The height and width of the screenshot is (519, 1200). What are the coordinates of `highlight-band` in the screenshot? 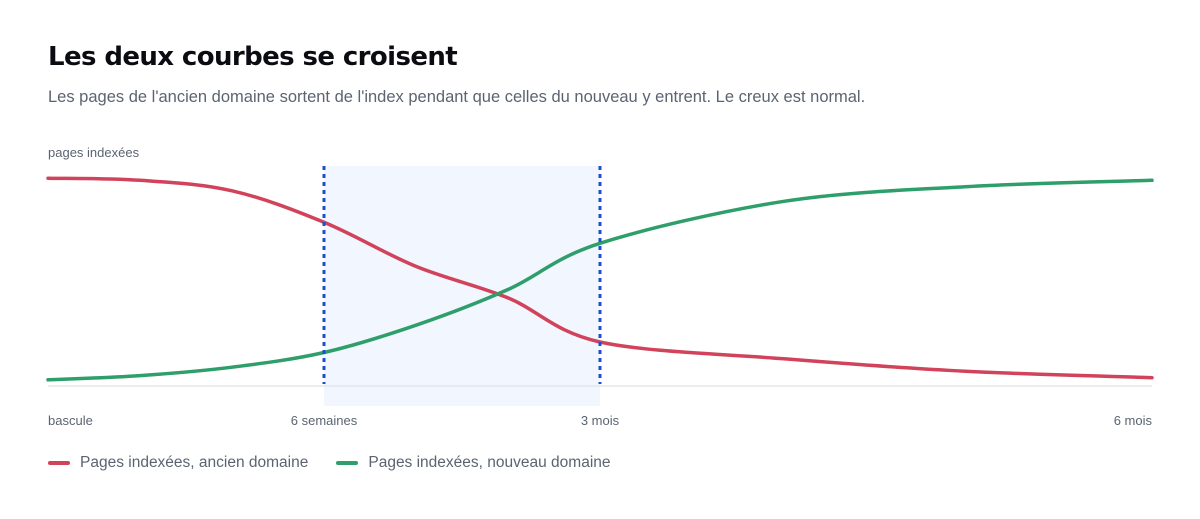 It's located at (462, 286).